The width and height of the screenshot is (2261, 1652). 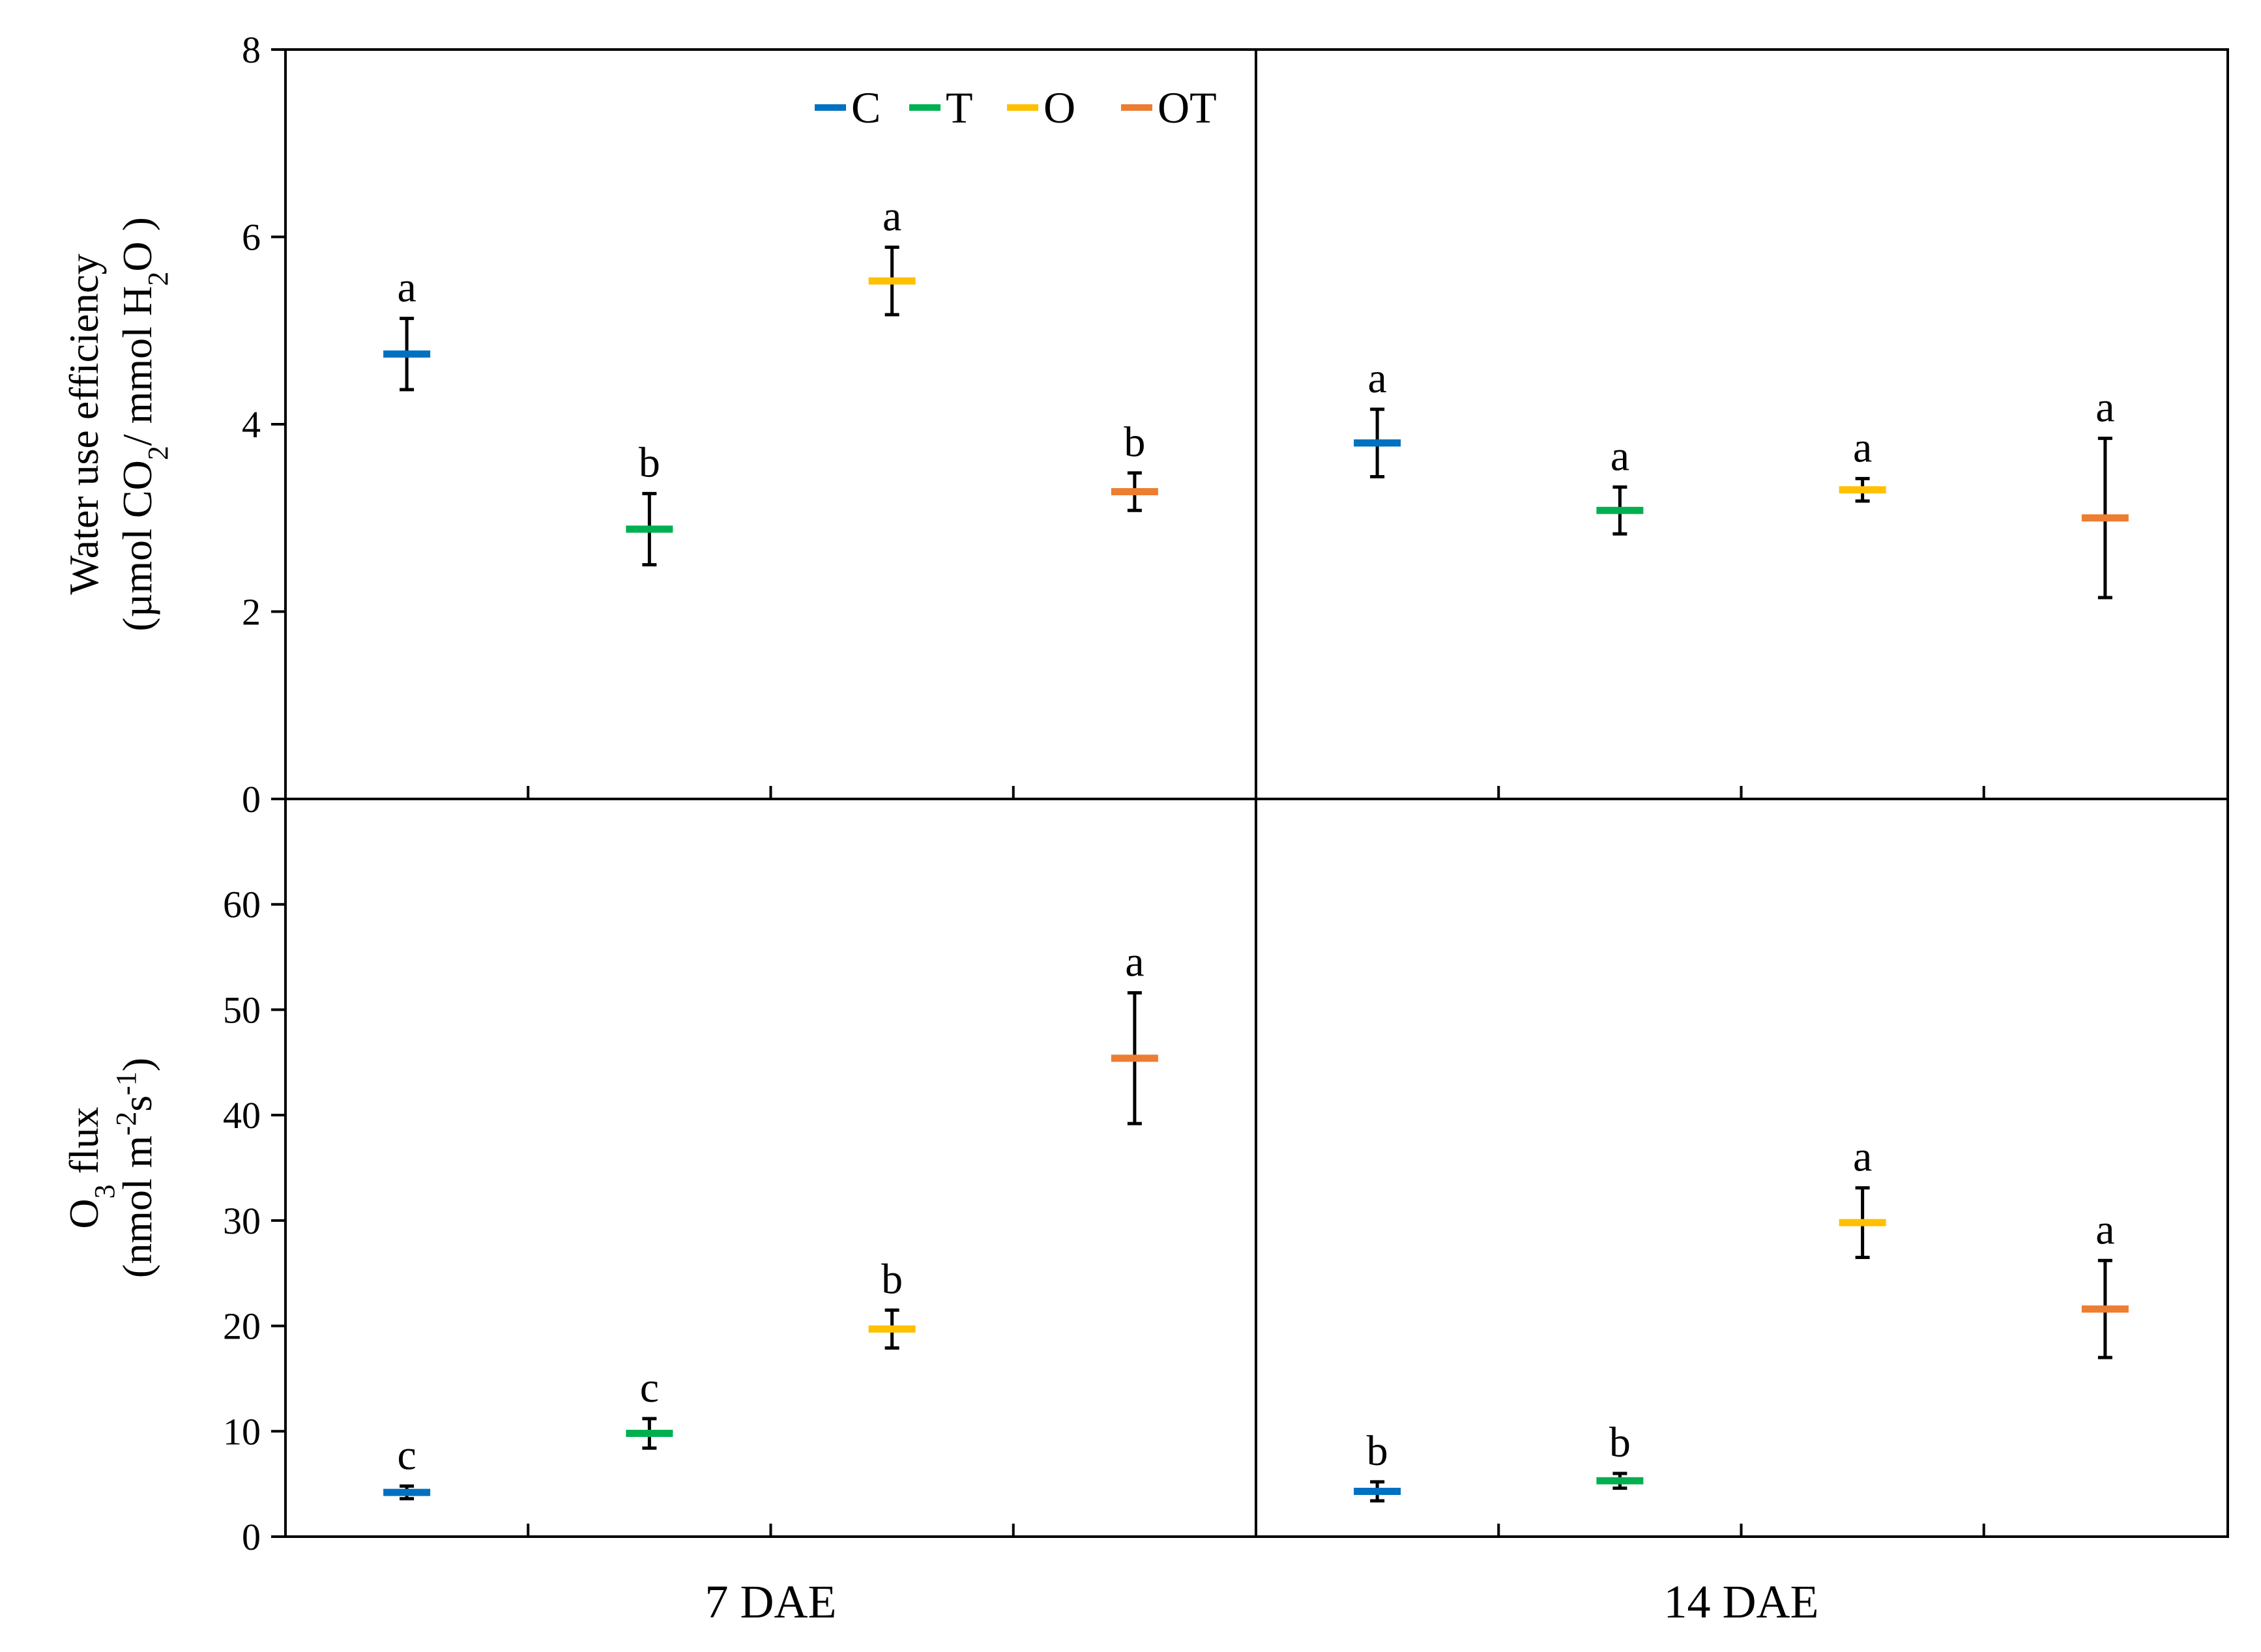 I want to click on x-category-labels: 7 DAE 14 DAE, so click(x=1262, y=1602).